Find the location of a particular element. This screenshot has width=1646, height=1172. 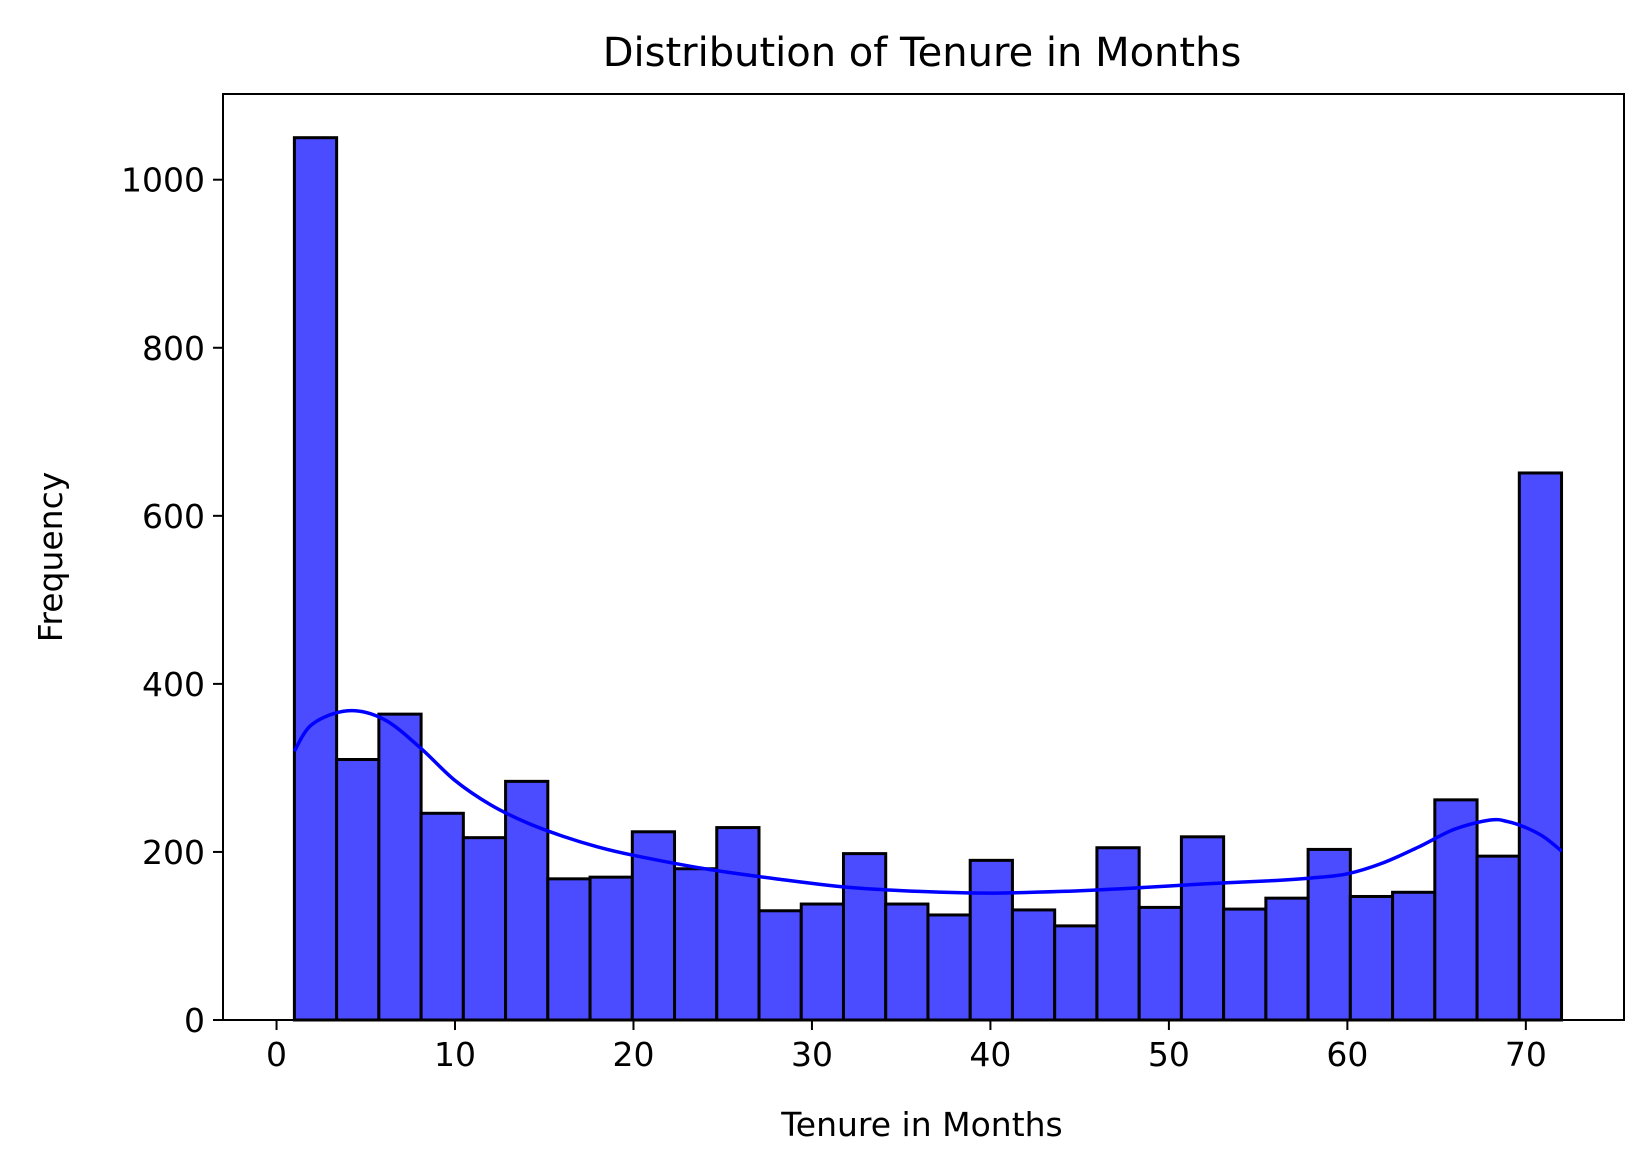

x-axis-label: Tenure in Months is located at coordinates (921, 1124).